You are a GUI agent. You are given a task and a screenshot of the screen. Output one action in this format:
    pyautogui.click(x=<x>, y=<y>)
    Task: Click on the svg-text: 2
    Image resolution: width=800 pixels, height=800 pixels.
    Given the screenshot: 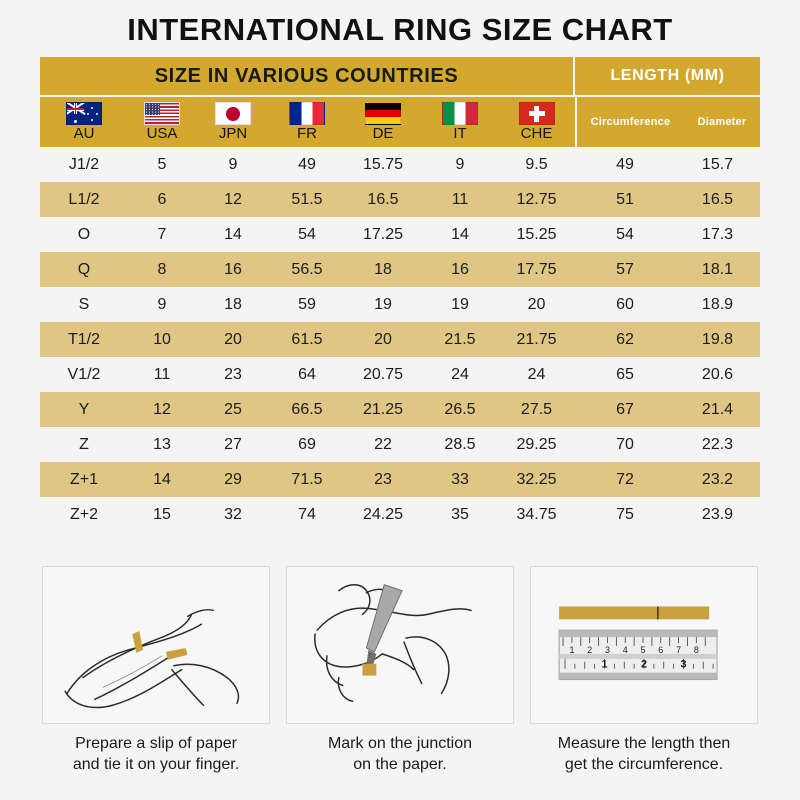 What is the action you would take?
    pyautogui.click(x=589, y=650)
    